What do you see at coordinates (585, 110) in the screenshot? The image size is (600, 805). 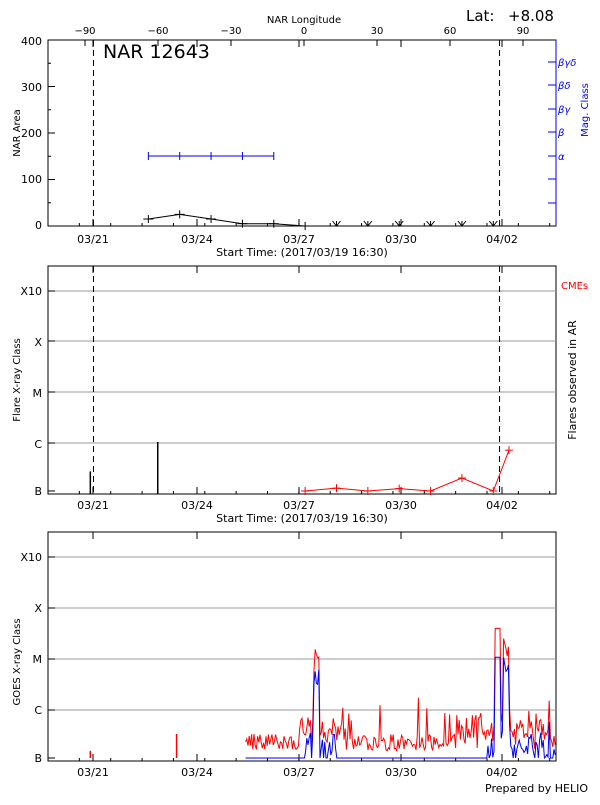 I see `mag-class-axis-label: Mag. Class` at bounding box center [585, 110].